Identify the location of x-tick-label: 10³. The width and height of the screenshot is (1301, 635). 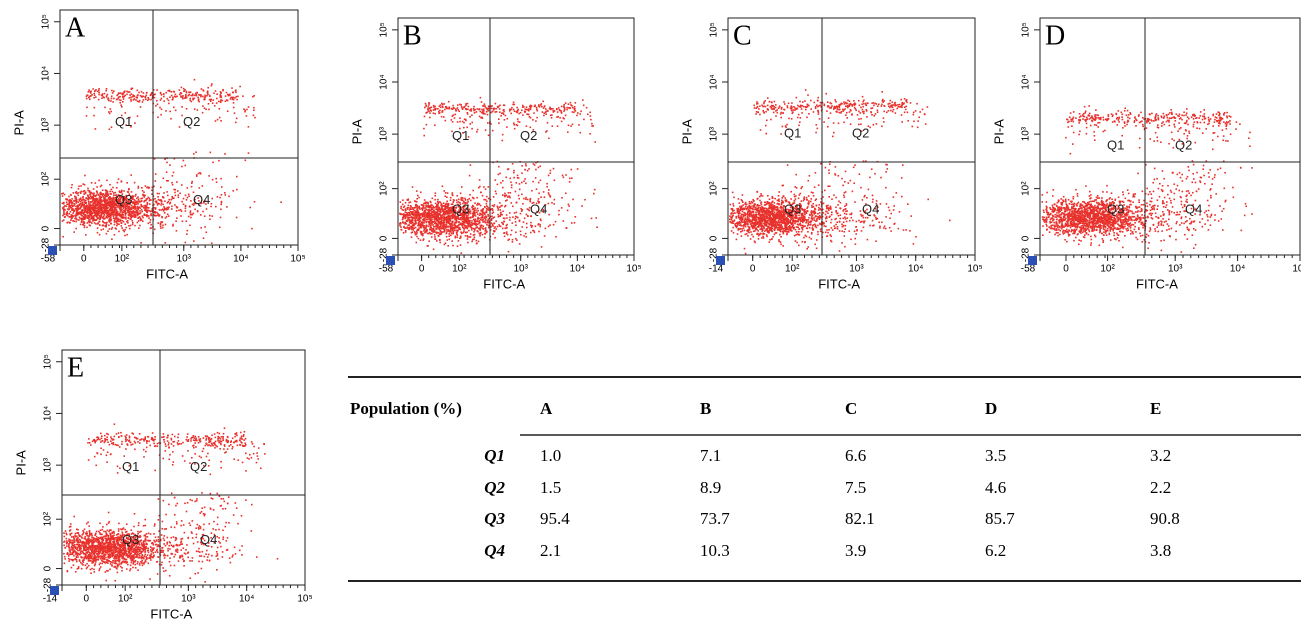
(520, 269).